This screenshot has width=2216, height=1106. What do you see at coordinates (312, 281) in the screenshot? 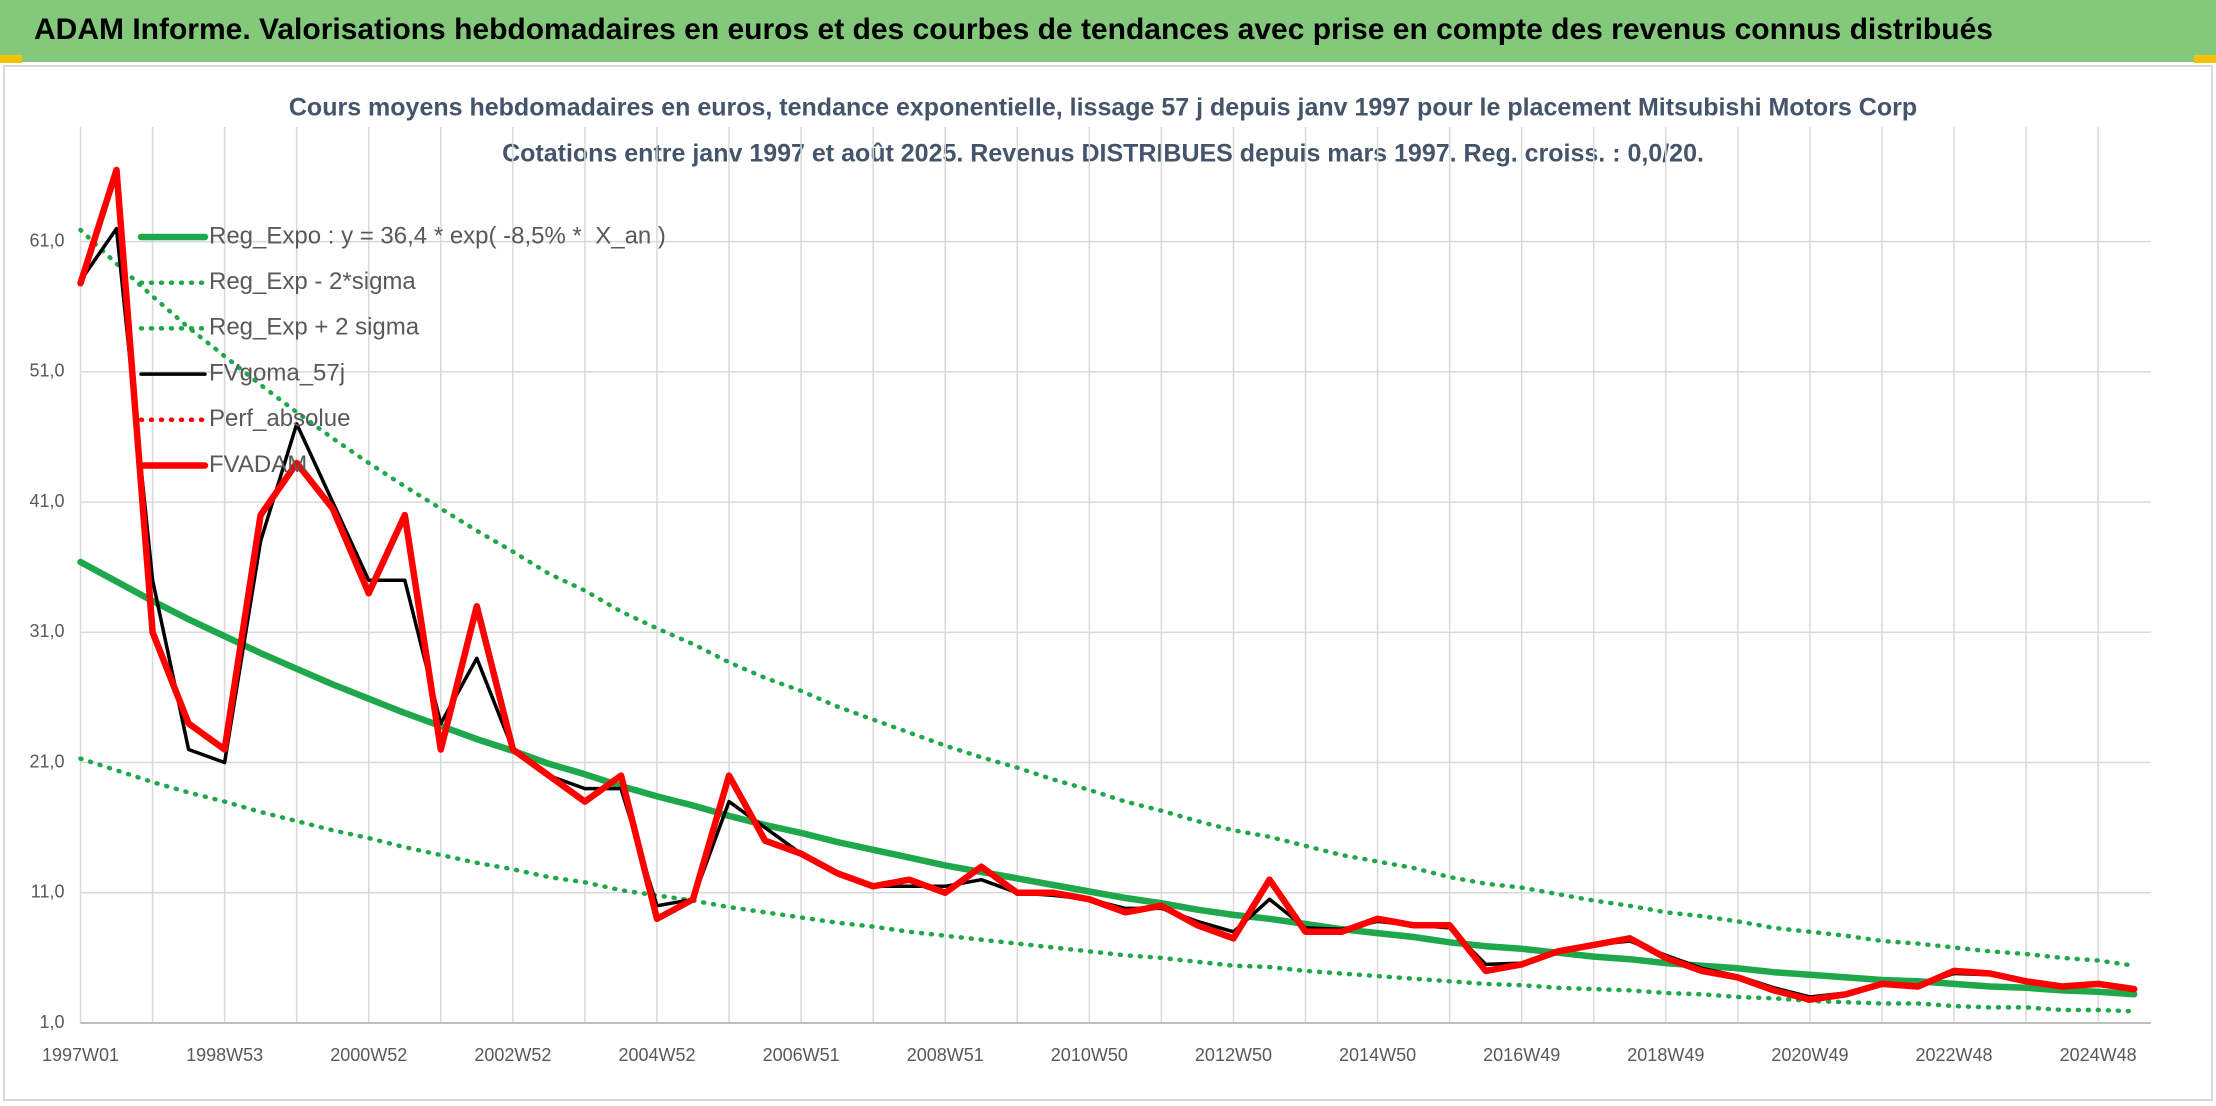
I see `legend-label: Reg_Exp - 2*sigma` at bounding box center [312, 281].